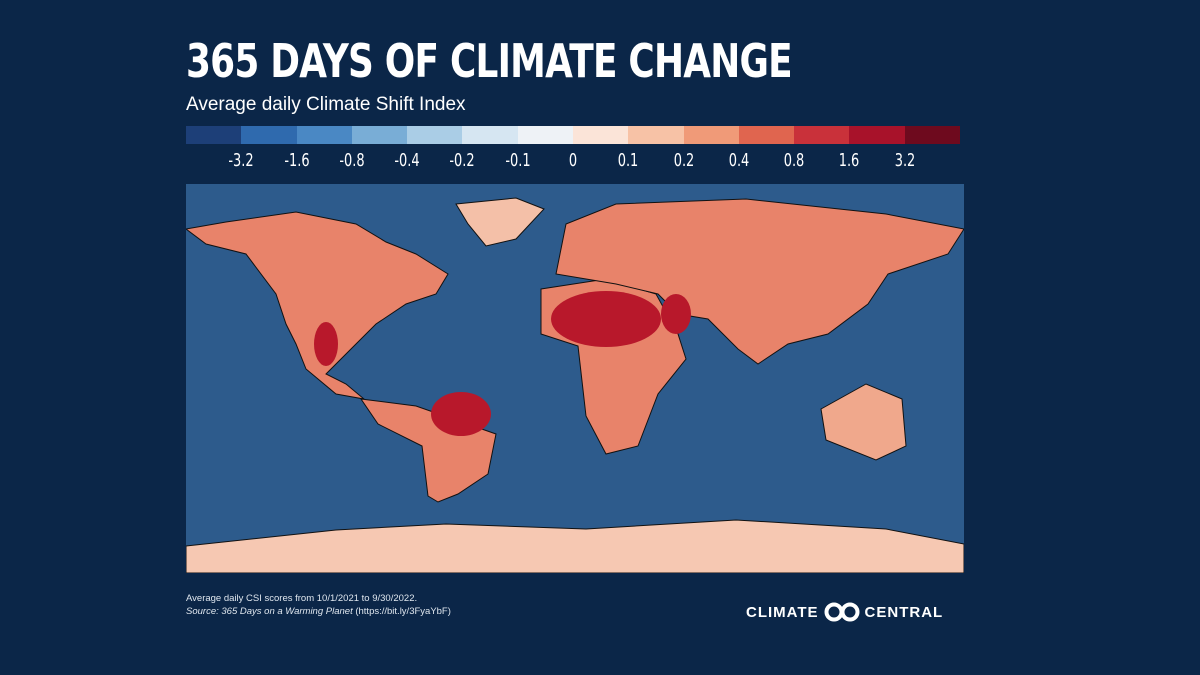  I want to click on legend-tick: -3.2, so click(241, 160).